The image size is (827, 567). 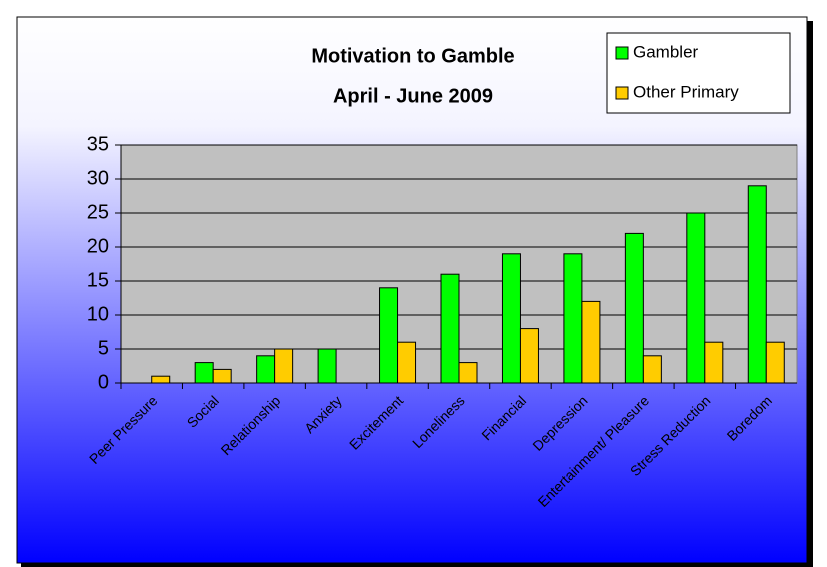 What do you see at coordinates (98, 212) in the screenshot?
I see `y-tick-label: 25` at bounding box center [98, 212].